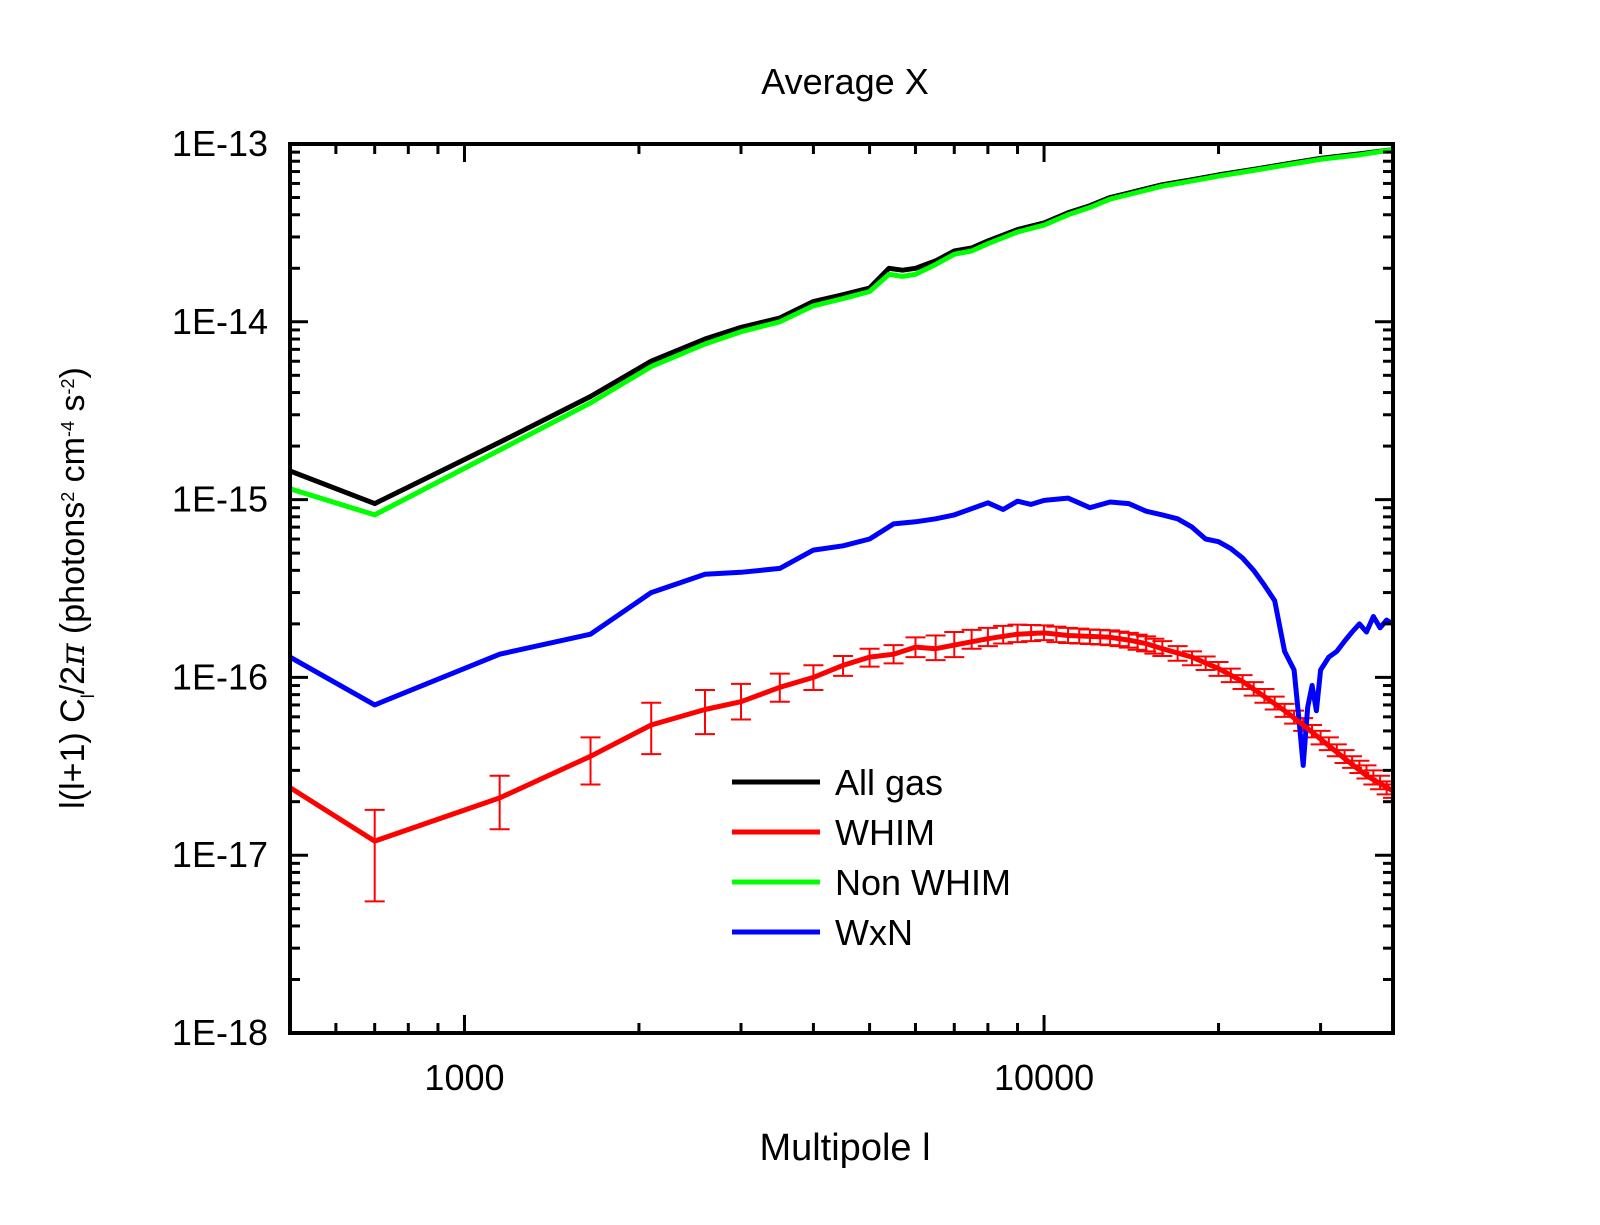  I want to click on y-tick-label: 1E-13, so click(220, 143).